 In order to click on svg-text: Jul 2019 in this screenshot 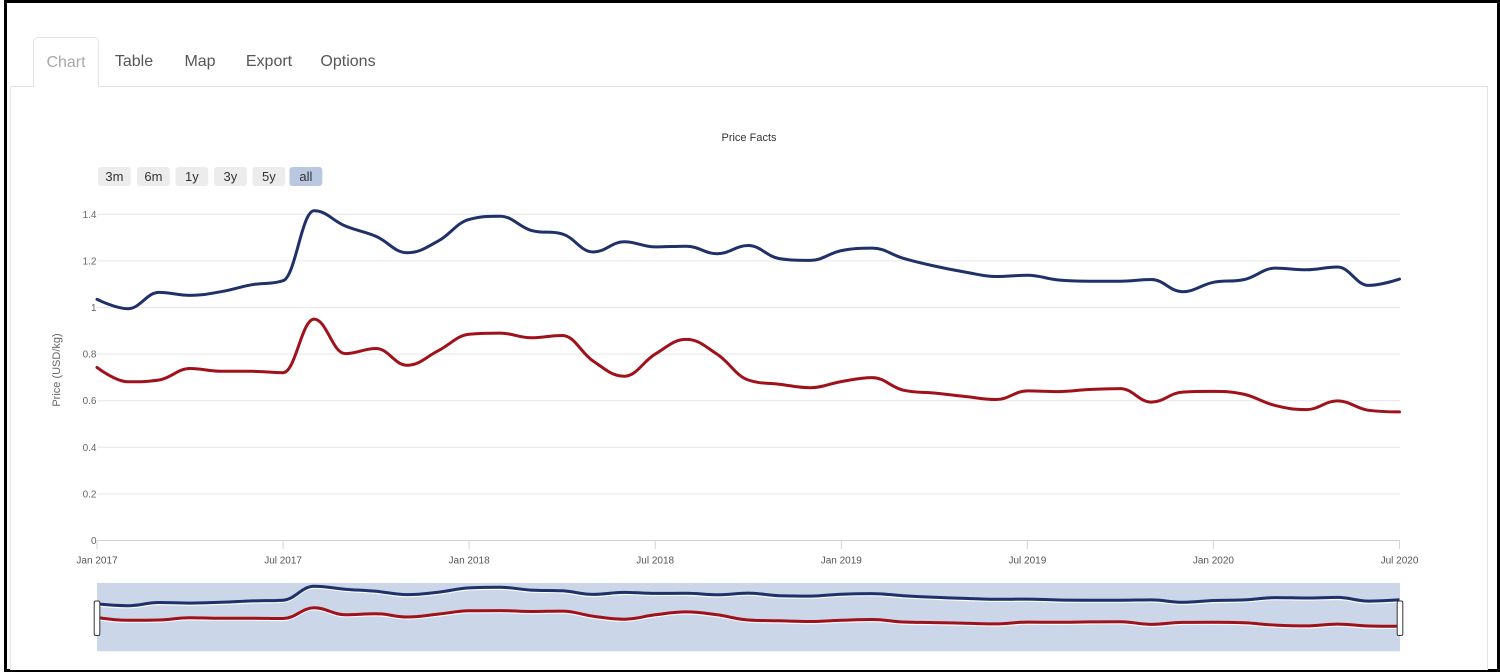, I will do `click(1027, 561)`.